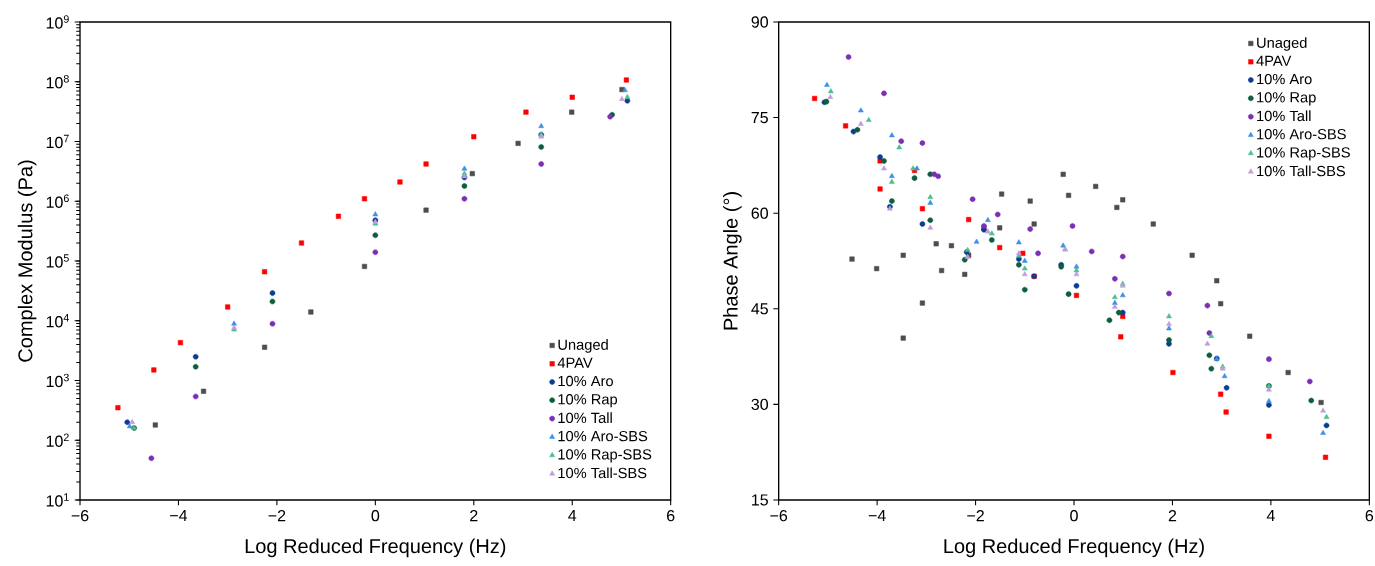 This screenshot has height=566, width=1375. What do you see at coordinates (57, 261) in the screenshot?
I see `y-tick-label: 10$^{5}$` at bounding box center [57, 261].